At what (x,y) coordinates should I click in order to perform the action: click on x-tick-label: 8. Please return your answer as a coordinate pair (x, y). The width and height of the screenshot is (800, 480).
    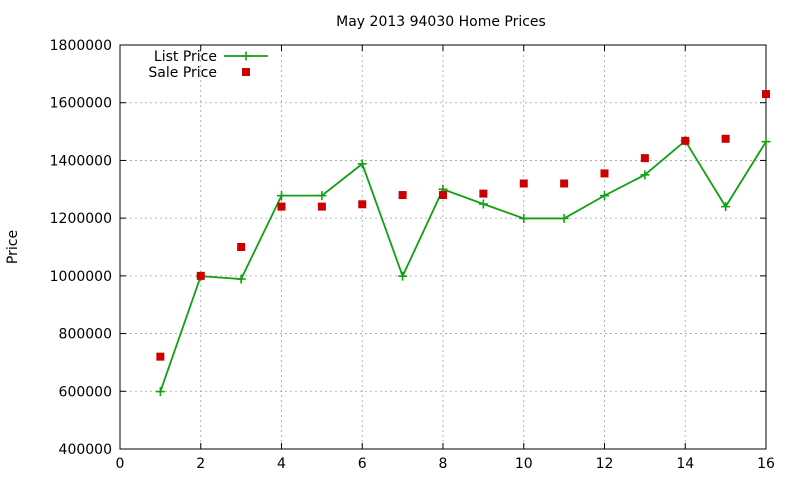
    Looking at the image, I should click on (443, 464).